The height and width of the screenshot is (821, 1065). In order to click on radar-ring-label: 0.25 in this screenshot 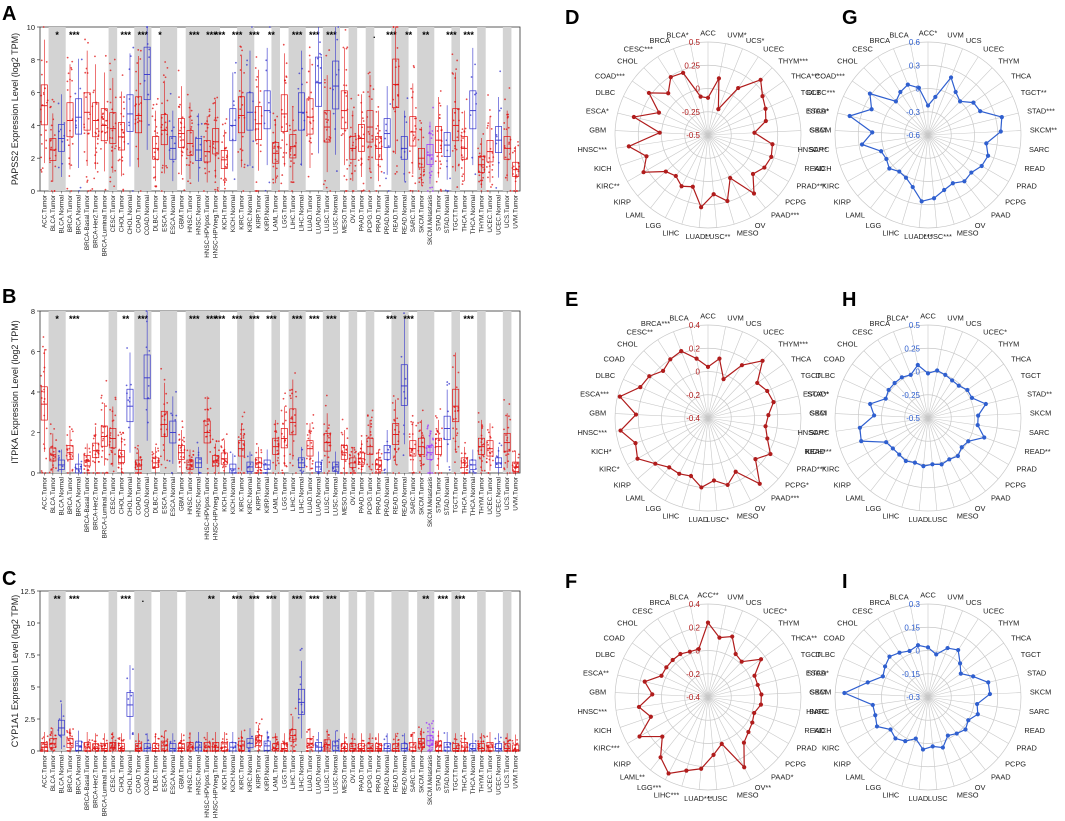, I will do `click(912, 348)`.